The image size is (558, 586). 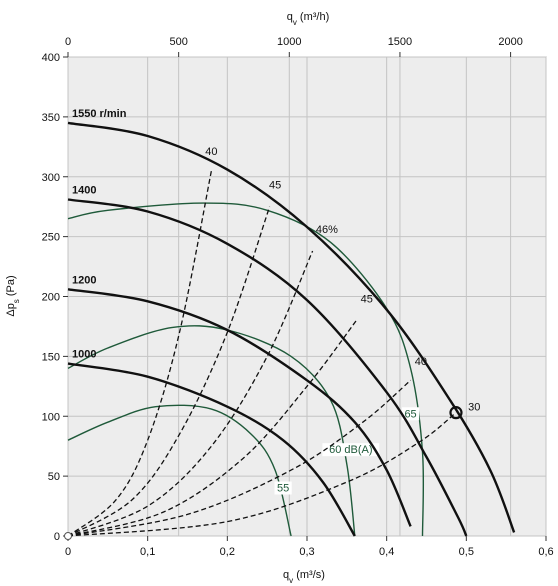 What do you see at coordinates (178, 42) in the screenshot?
I see `x-top-tick-label: 500` at bounding box center [178, 42].